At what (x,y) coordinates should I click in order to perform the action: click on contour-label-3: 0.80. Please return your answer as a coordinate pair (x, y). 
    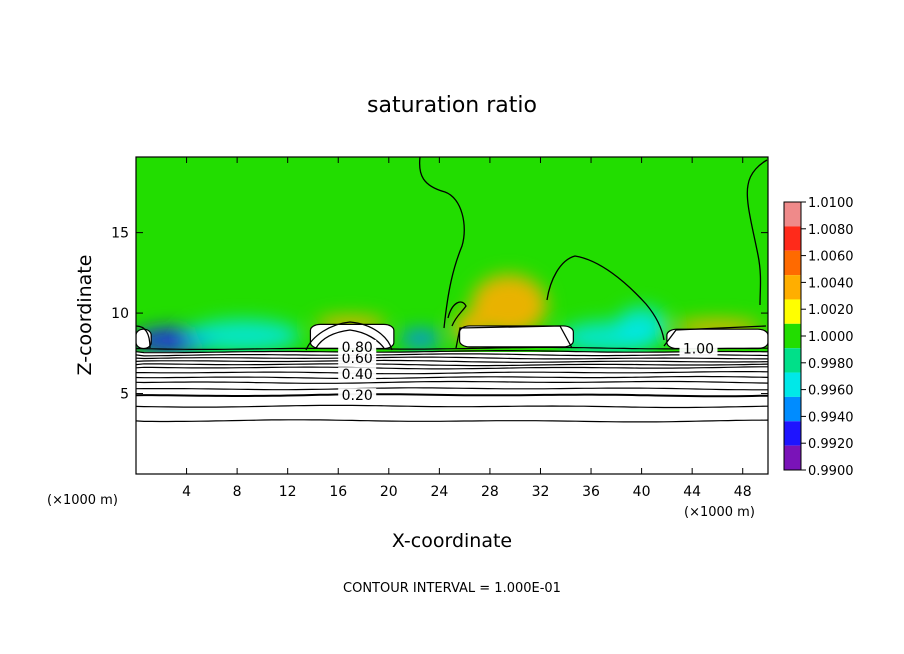
    Looking at the image, I should click on (357, 348).